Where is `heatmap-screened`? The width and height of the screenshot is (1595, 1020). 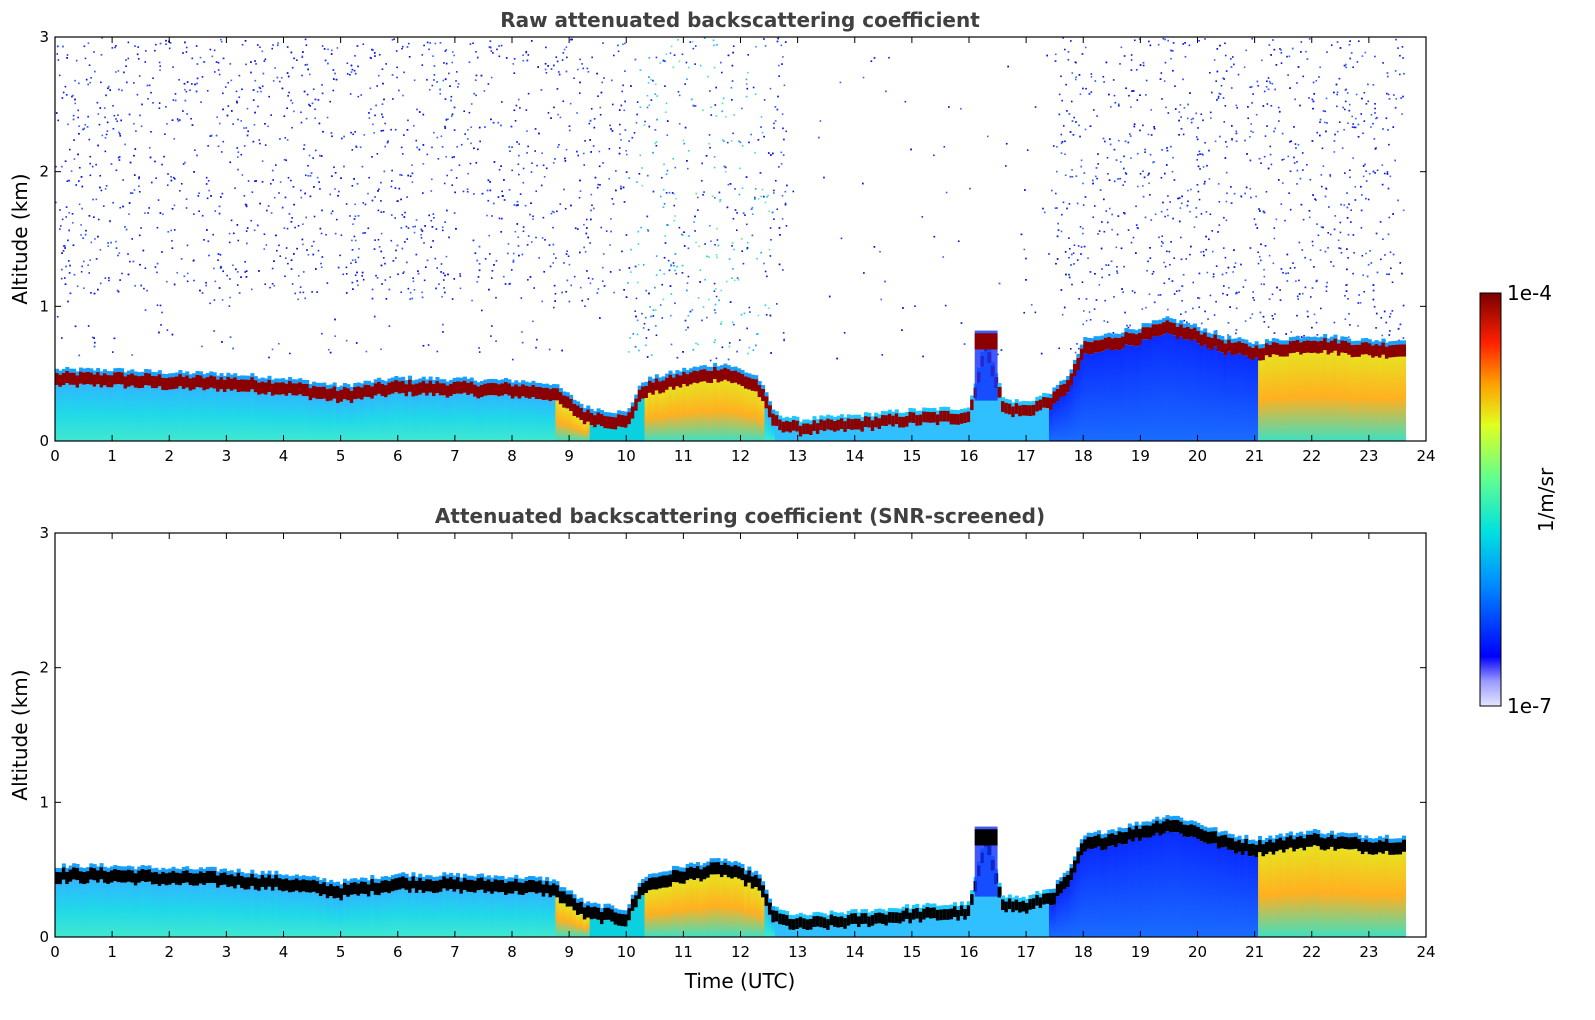 heatmap-screened is located at coordinates (731, 876).